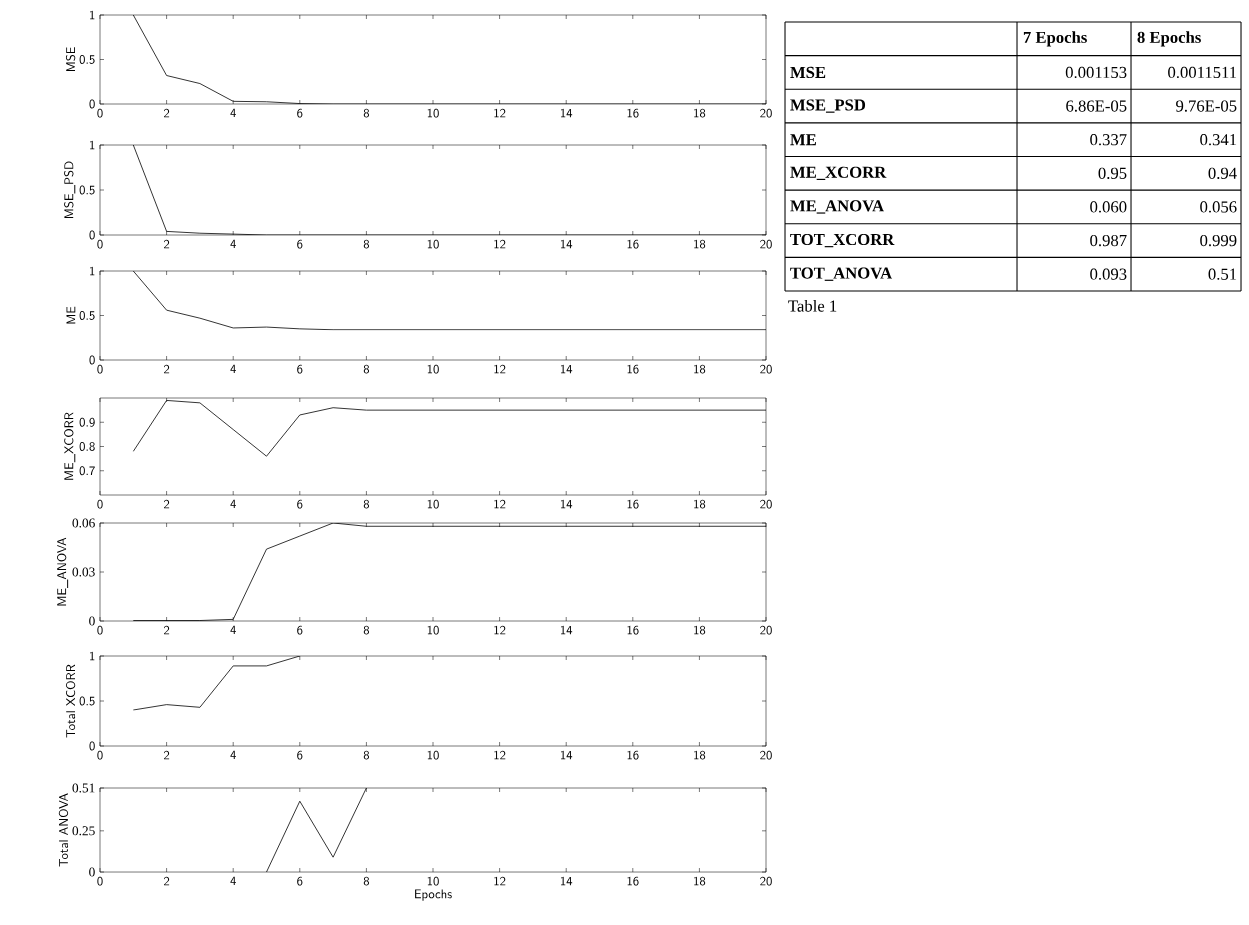 The image size is (1249, 925). What do you see at coordinates (87, 422) in the screenshot?
I see `y-tick-label: 0.9` at bounding box center [87, 422].